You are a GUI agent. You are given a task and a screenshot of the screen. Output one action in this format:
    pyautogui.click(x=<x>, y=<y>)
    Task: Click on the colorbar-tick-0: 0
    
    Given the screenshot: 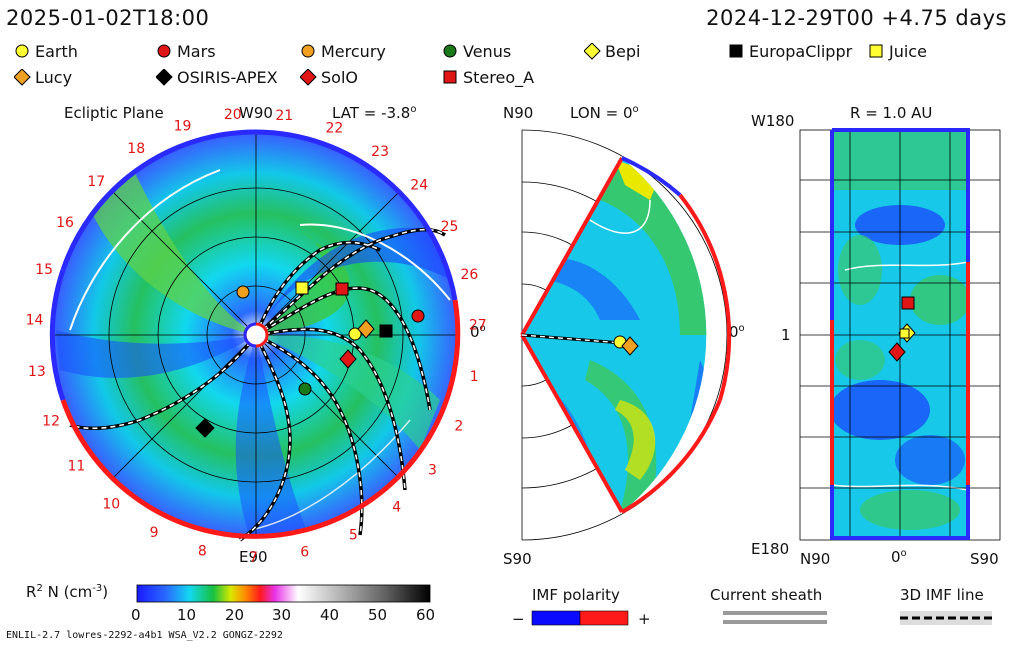 What is the action you would take?
    pyautogui.click(x=136, y=615)
    